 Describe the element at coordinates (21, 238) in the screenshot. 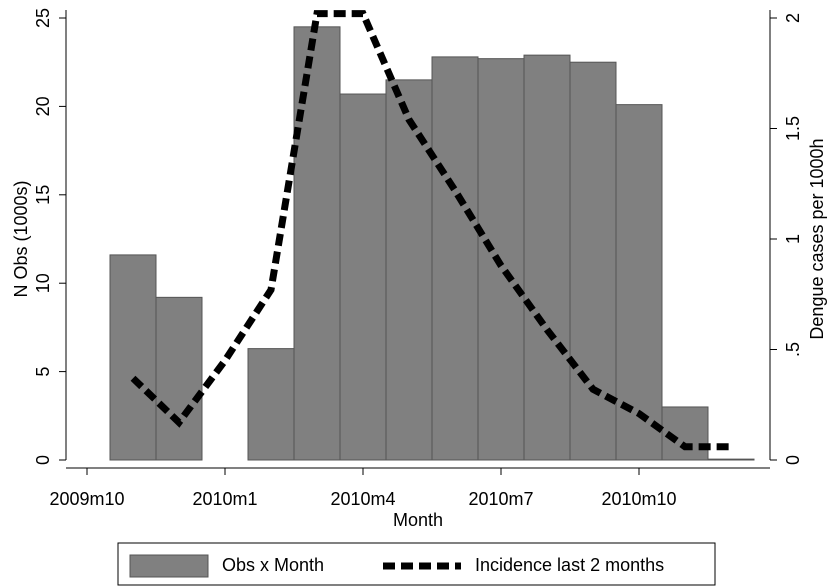

I see `y-axis-title: N Obs (1000s)` at that location.